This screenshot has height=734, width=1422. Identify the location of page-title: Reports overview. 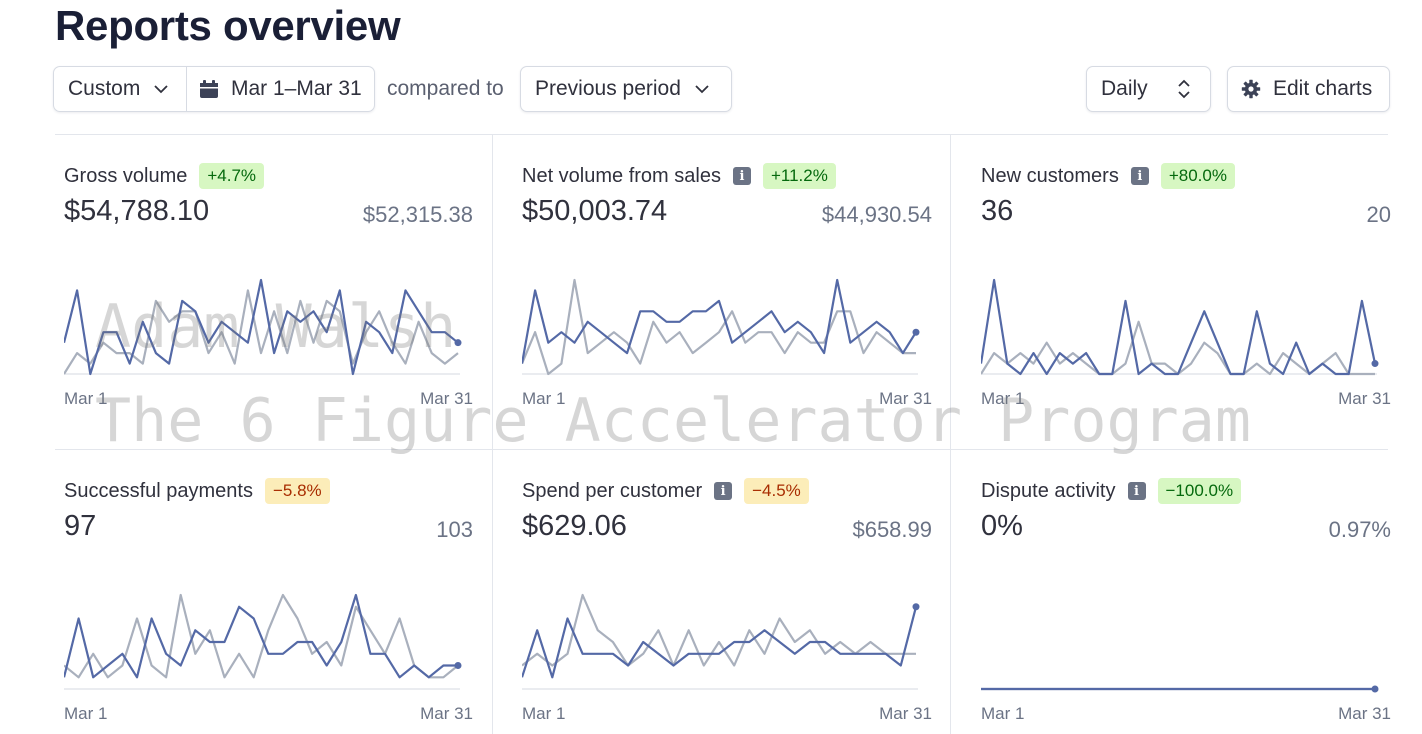
(228, 25).